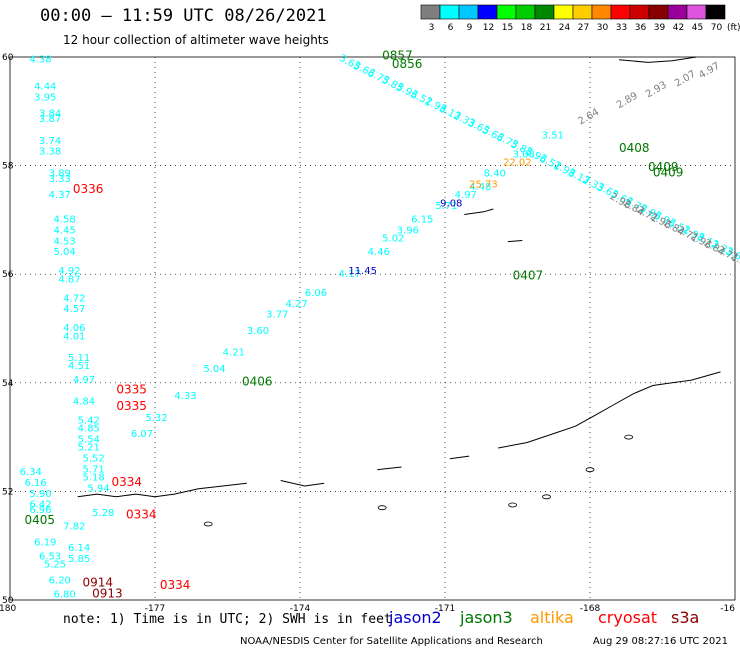 This screenshot has width=740, height=650. Describe the element at coordinates (183, 16) in the screenshot. I see `page-title: 00:00 — 11:59 UTC 08/26/2021` at that location.